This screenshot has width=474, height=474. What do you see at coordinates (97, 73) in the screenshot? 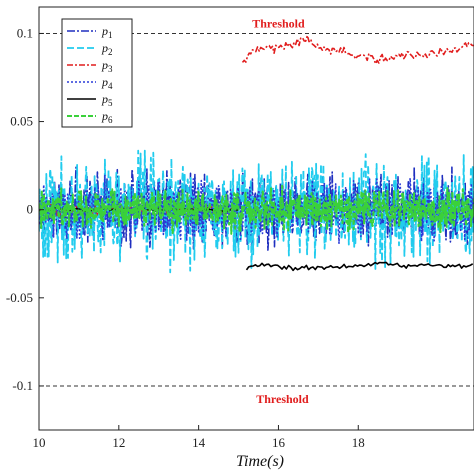
I see `legend-box` at bounding box center [97, 73].